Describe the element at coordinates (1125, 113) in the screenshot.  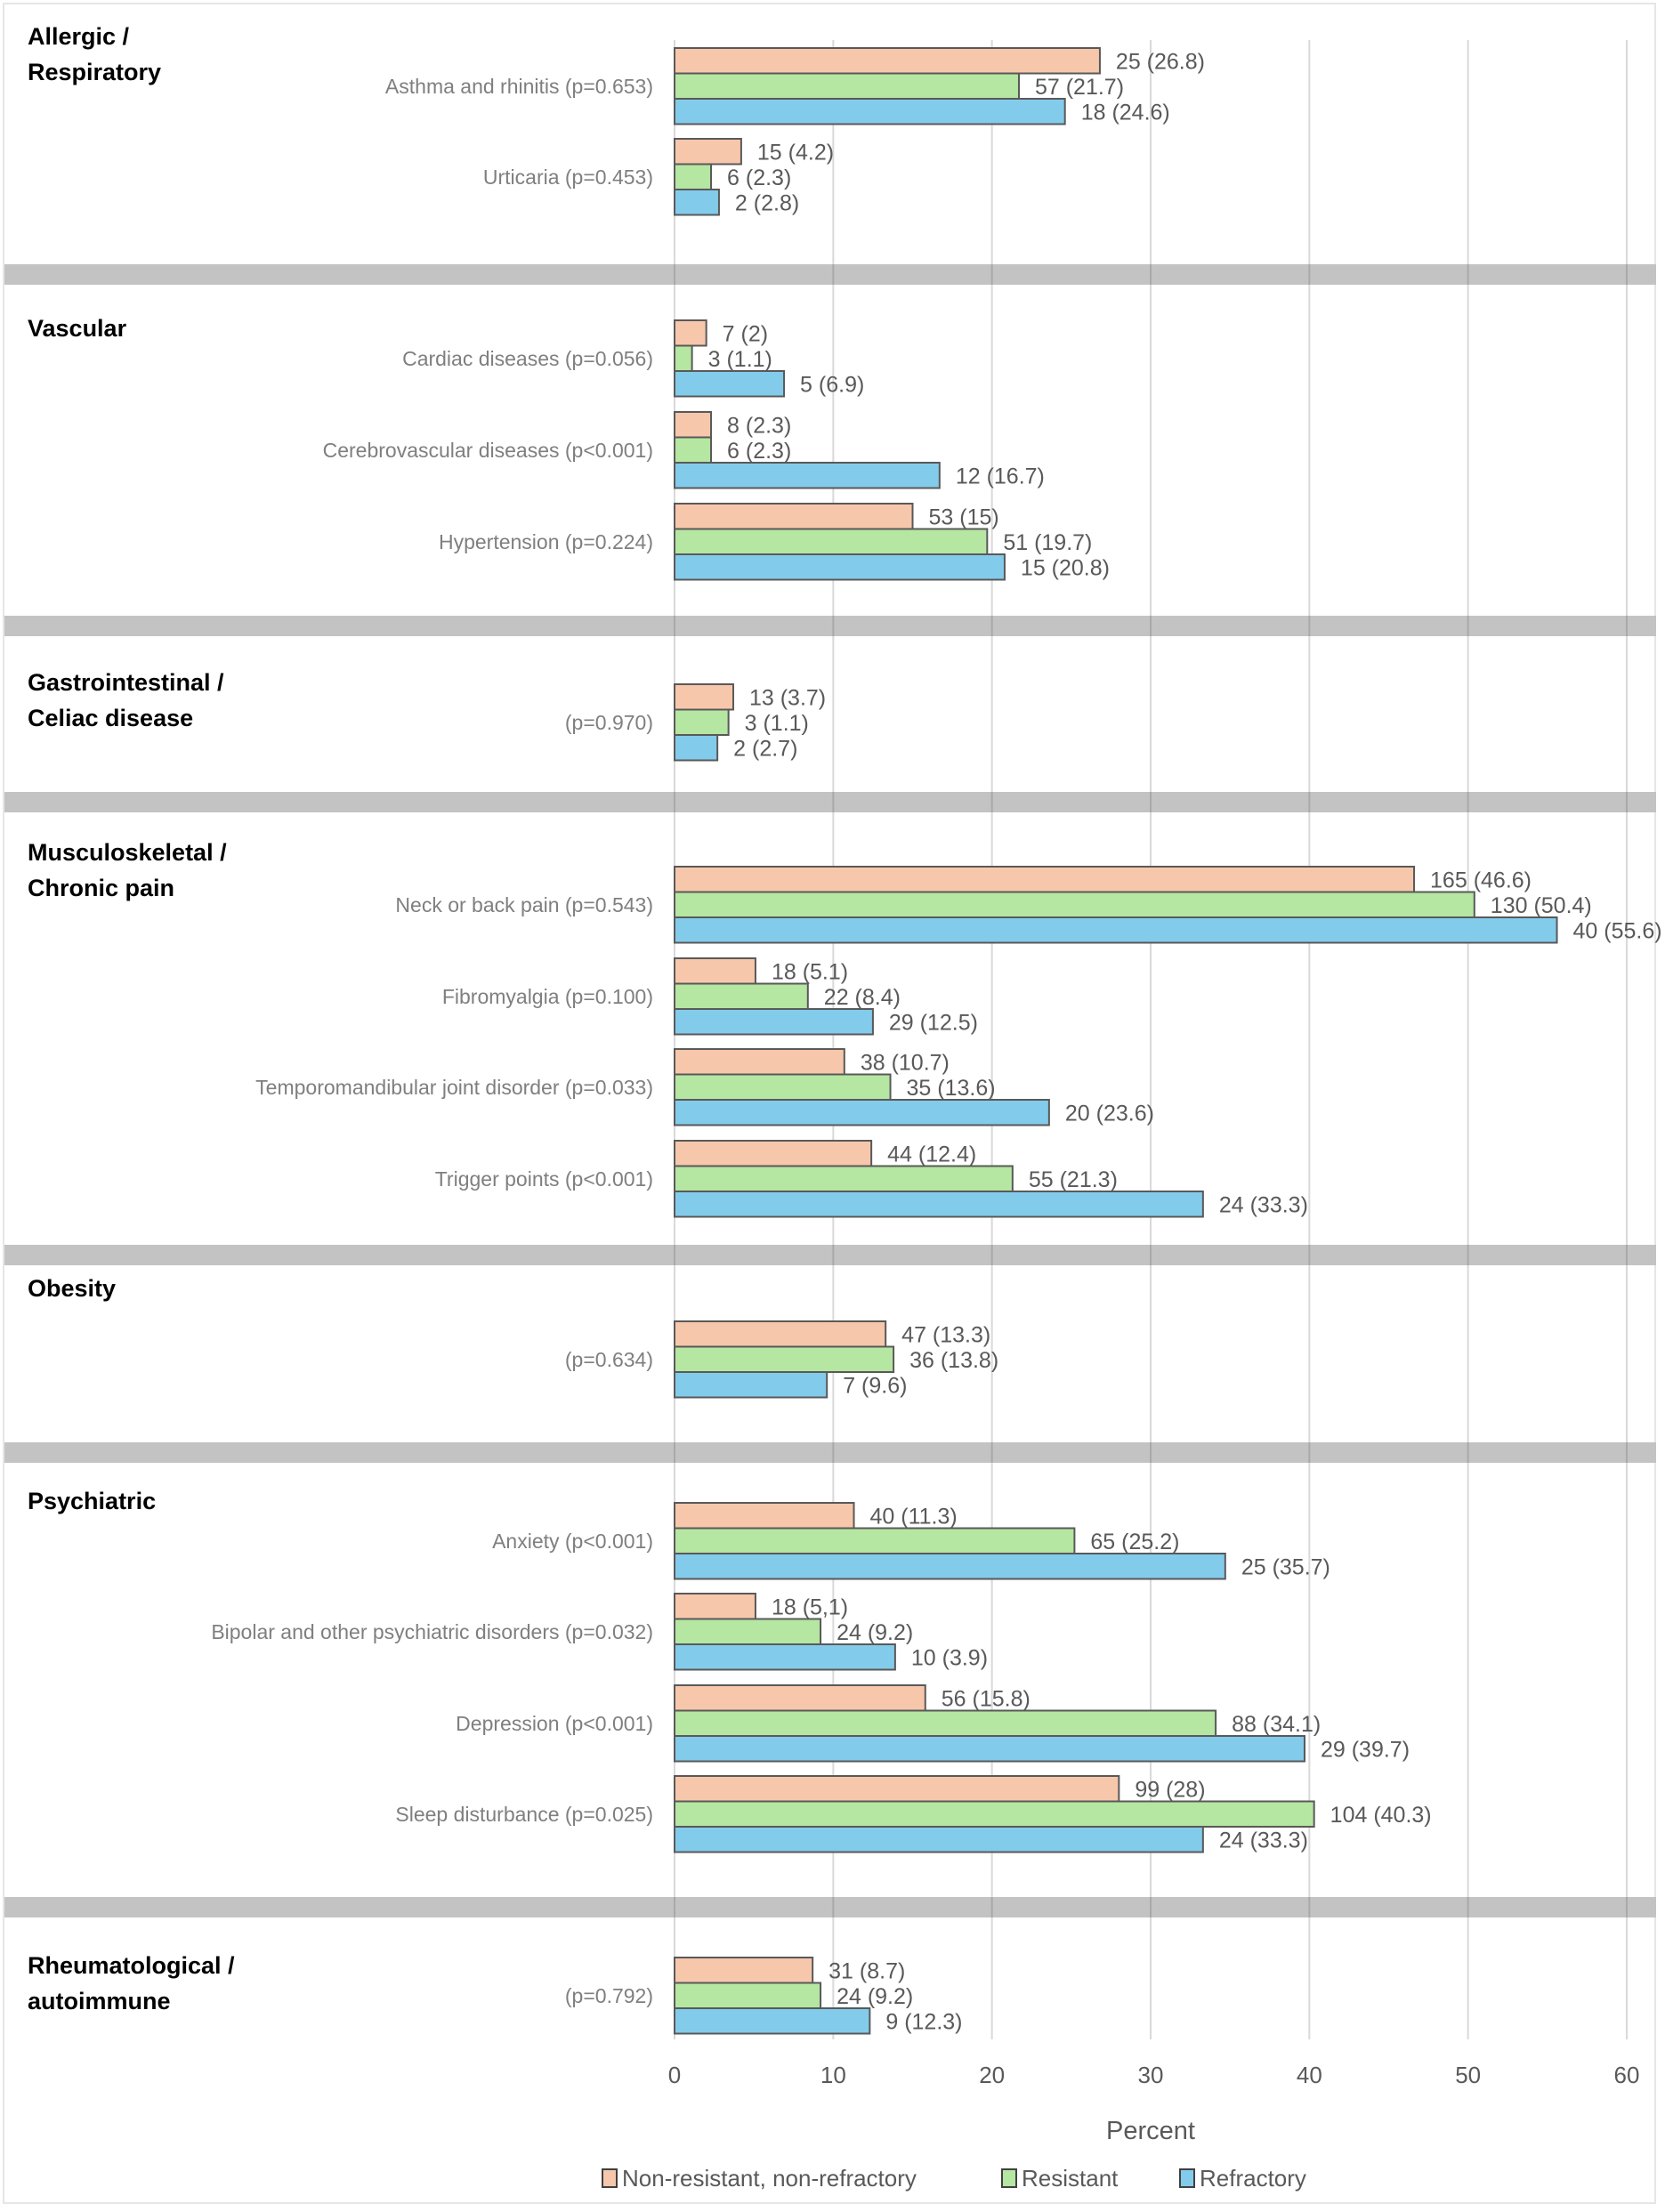
I see `data-label: 18 (24.6)` at that location.